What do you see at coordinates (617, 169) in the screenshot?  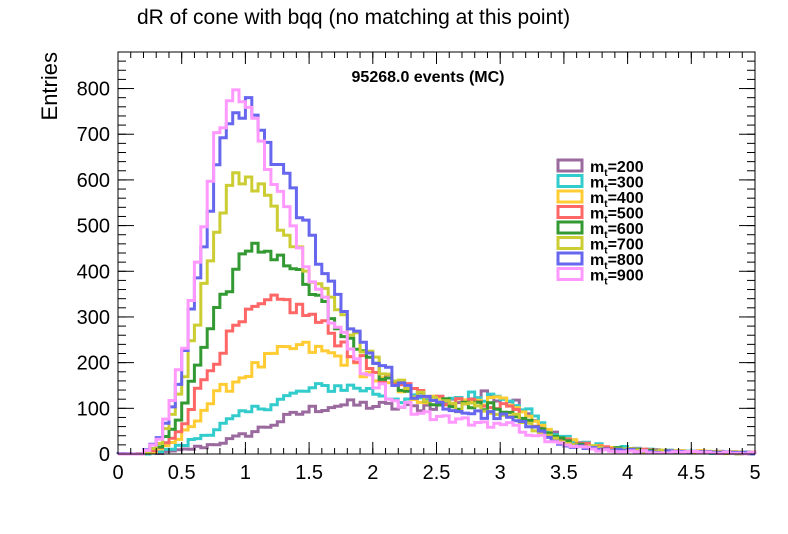 I see `legend-label: mt=200` at bounding box center [617, 169].